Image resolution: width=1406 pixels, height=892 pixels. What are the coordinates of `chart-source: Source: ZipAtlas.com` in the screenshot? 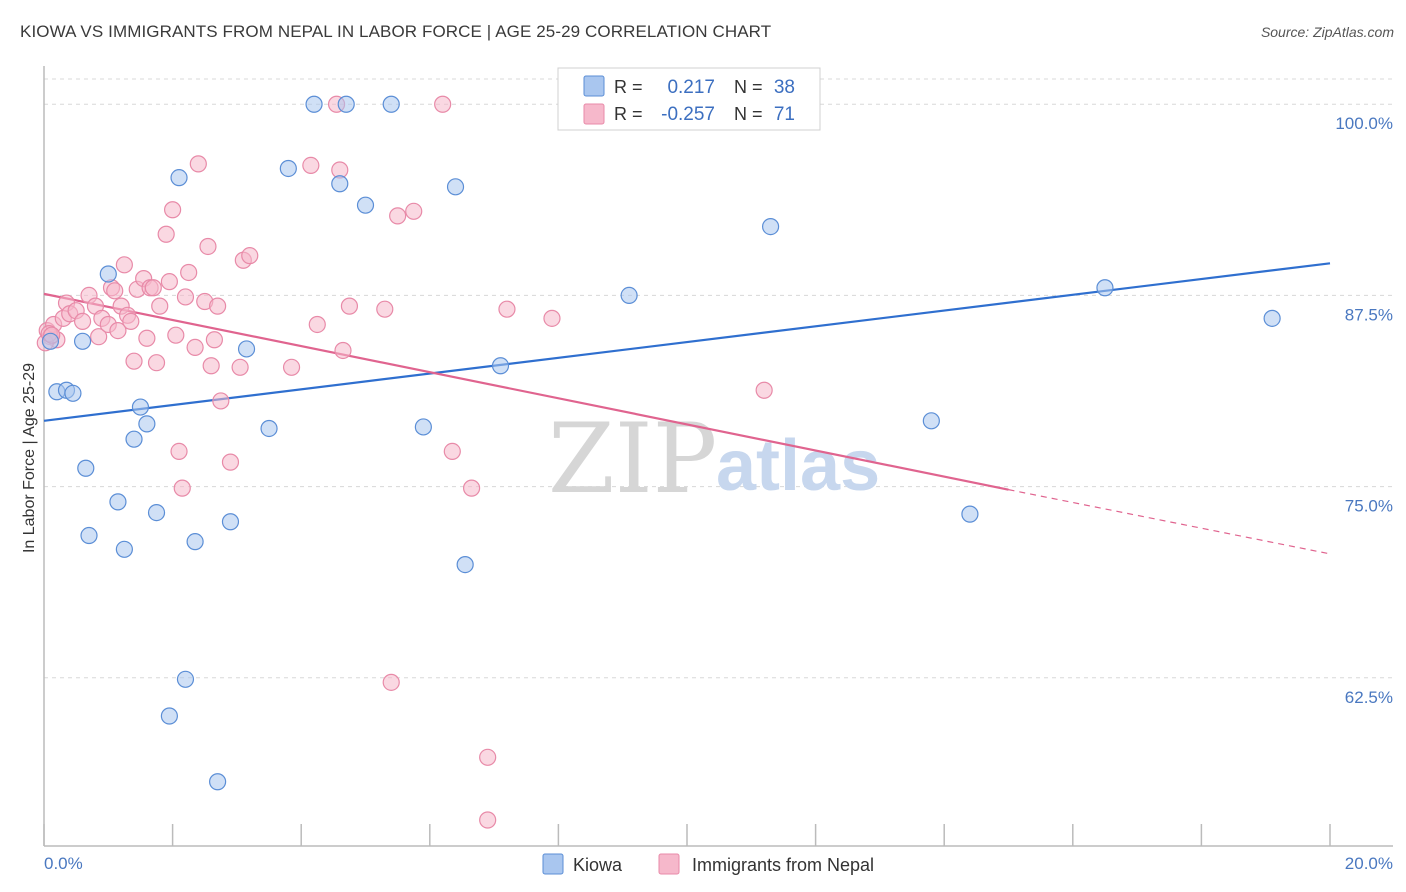 It's located at (1327, 32).